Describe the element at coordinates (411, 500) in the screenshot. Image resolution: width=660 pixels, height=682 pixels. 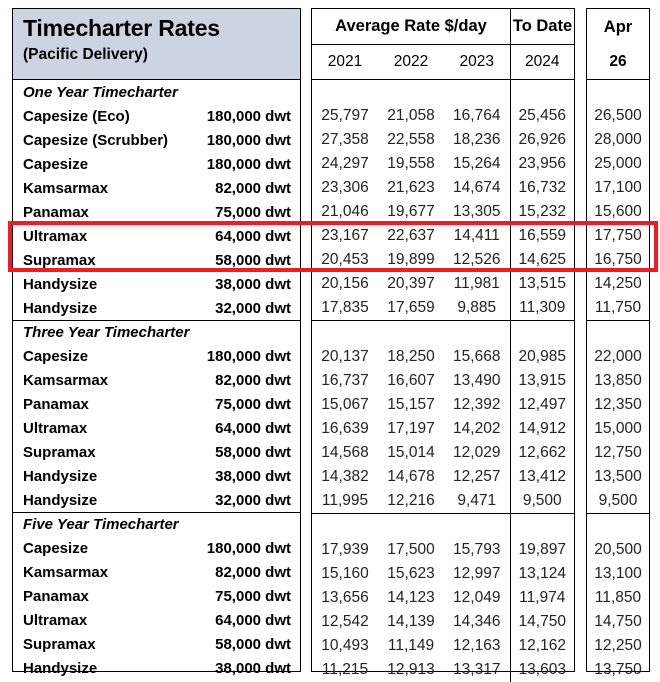
I see `rate-cell: 12,216` at that location.